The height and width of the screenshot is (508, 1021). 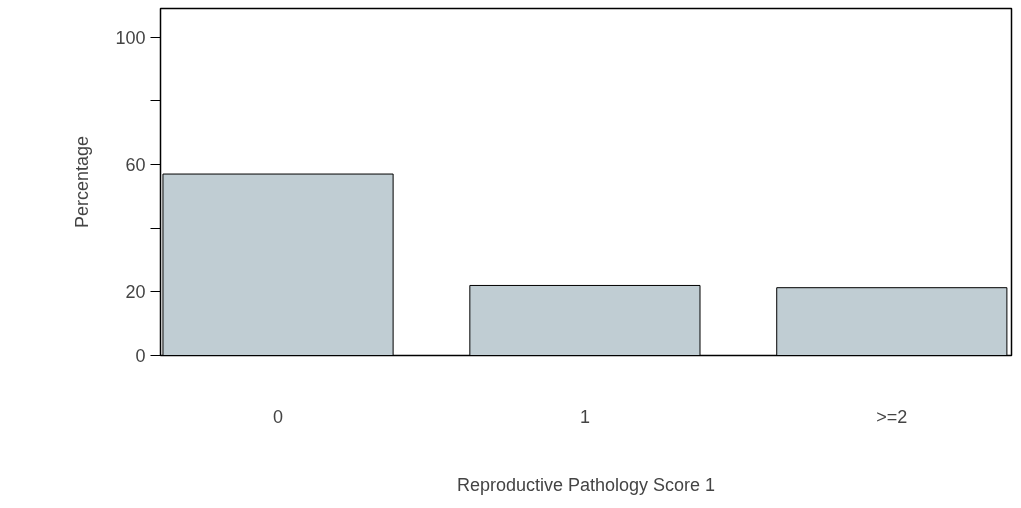 What do you see at coordinates (584, 416) in the screenshot?
I see `x-tick-label: 1` at bounding box center [584, 416].